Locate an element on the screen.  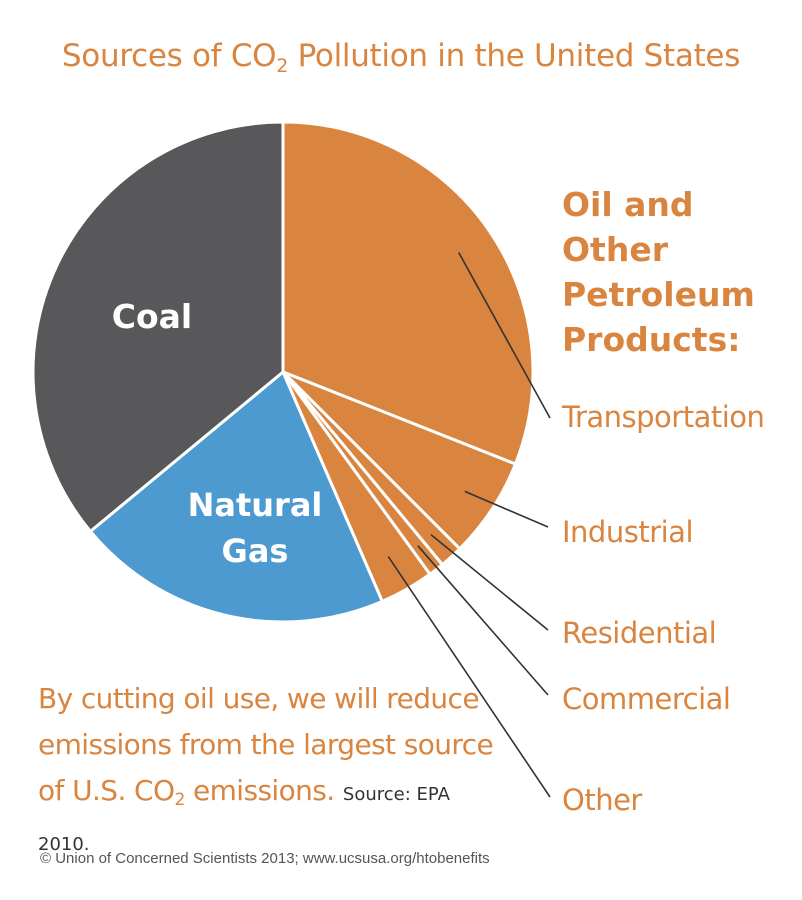
legend-label-other: Other is located at coordinates (602, 800).